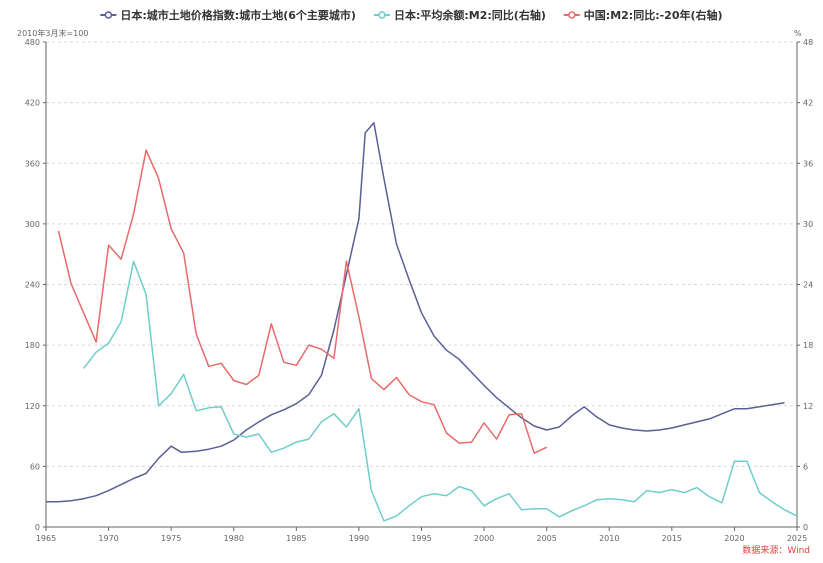  What do you see at coordinates (808, 103) in the screenshot?
I see `y-right-tick-label: 42` at bounding box center [808, 103].